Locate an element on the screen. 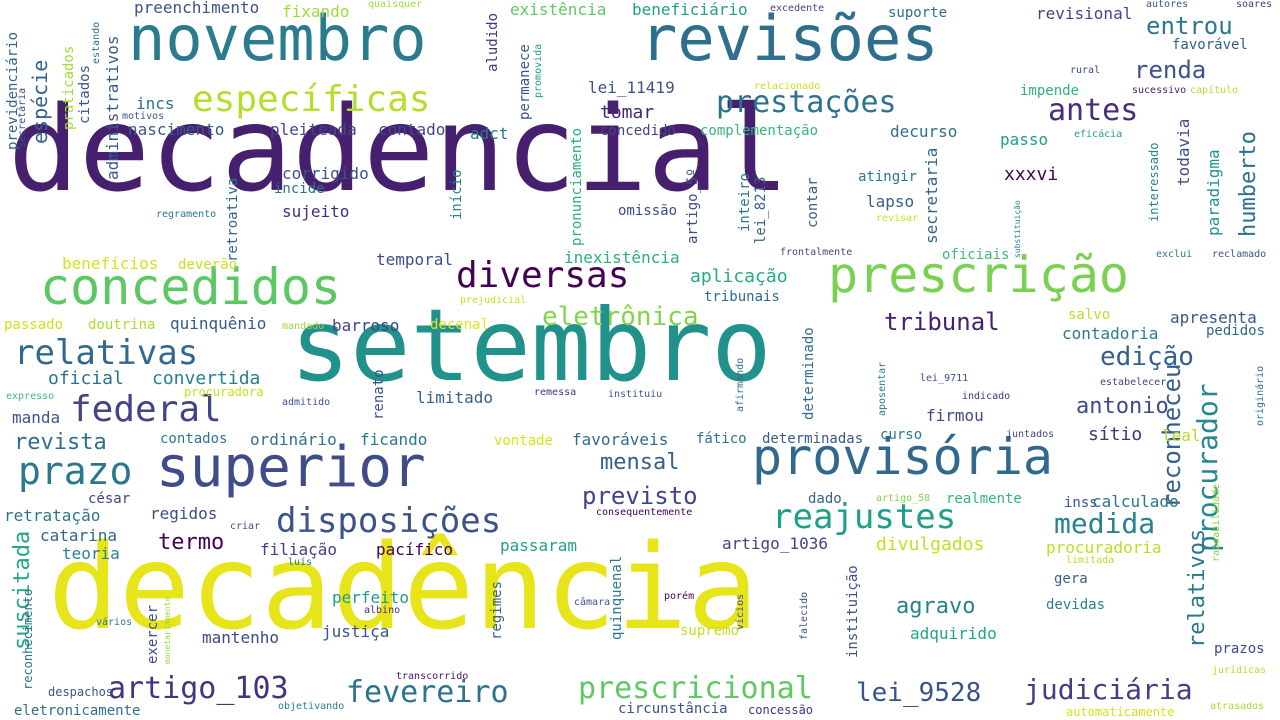 Image resolution: width=1280 pixels, height=720 pixels. word-favoravel: favorável is located at coordinates (1210, 45).